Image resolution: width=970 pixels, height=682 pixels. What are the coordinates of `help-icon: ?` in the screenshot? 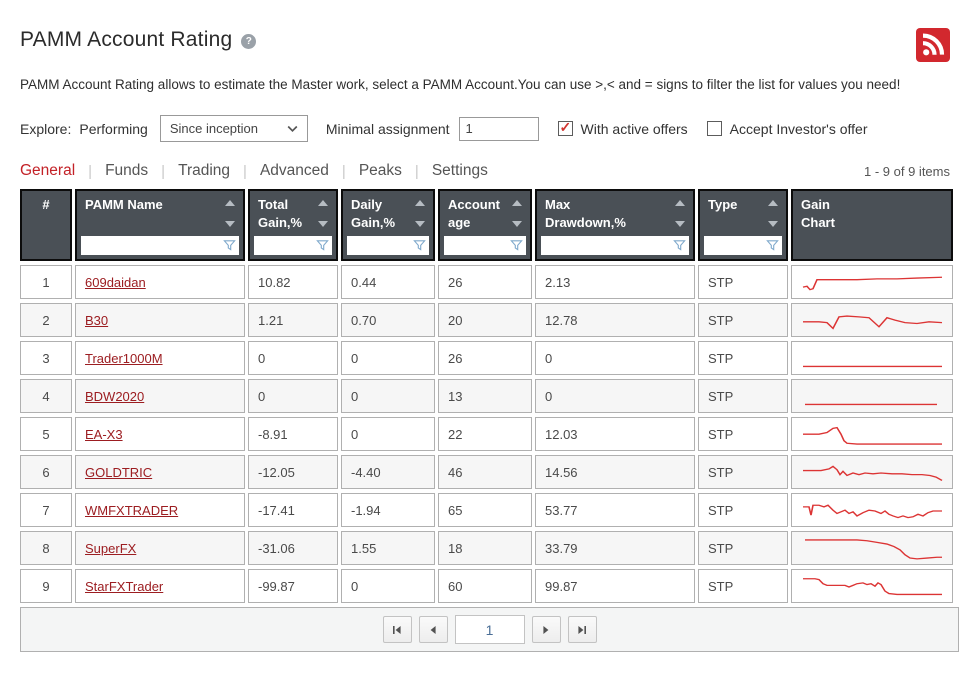 It's located at (249, 41).